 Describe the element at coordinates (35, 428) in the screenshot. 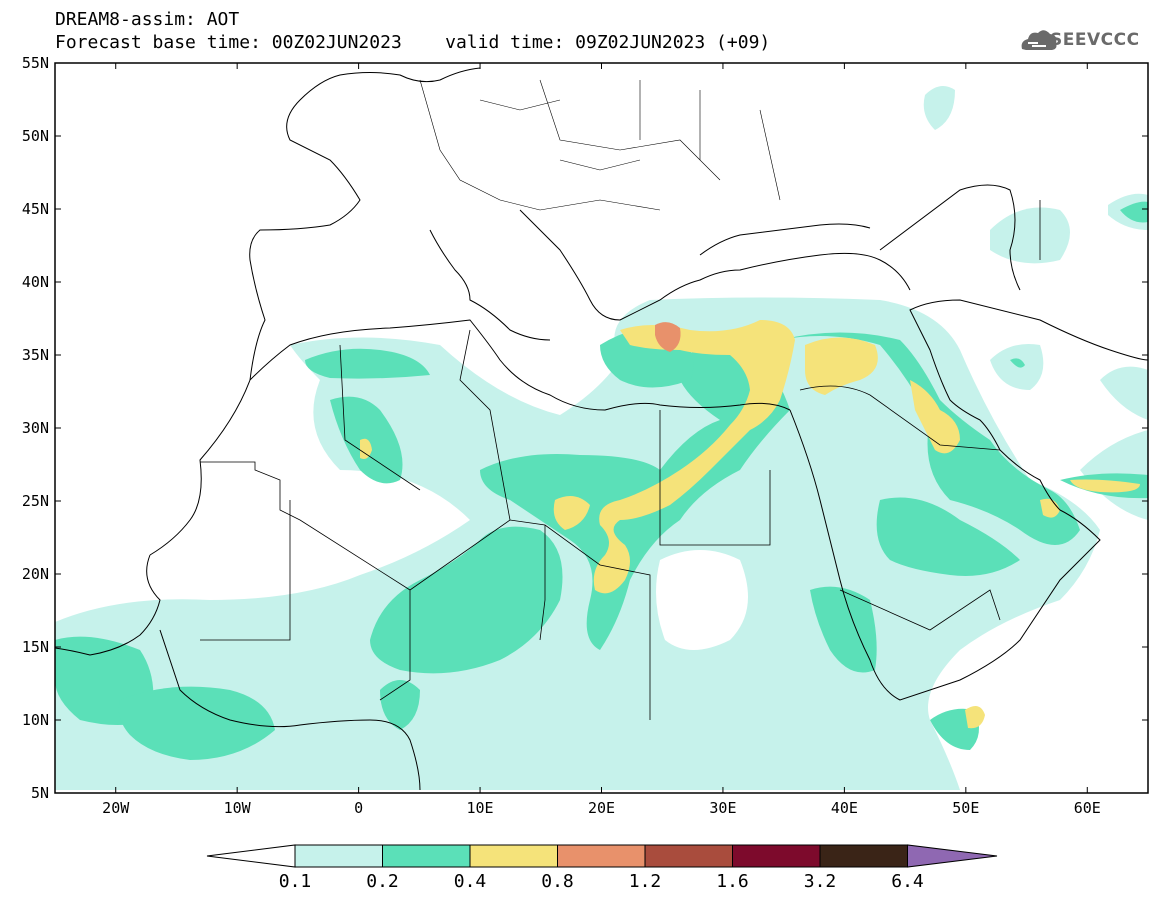

I see `lat-tick-label: 30N` at that location.